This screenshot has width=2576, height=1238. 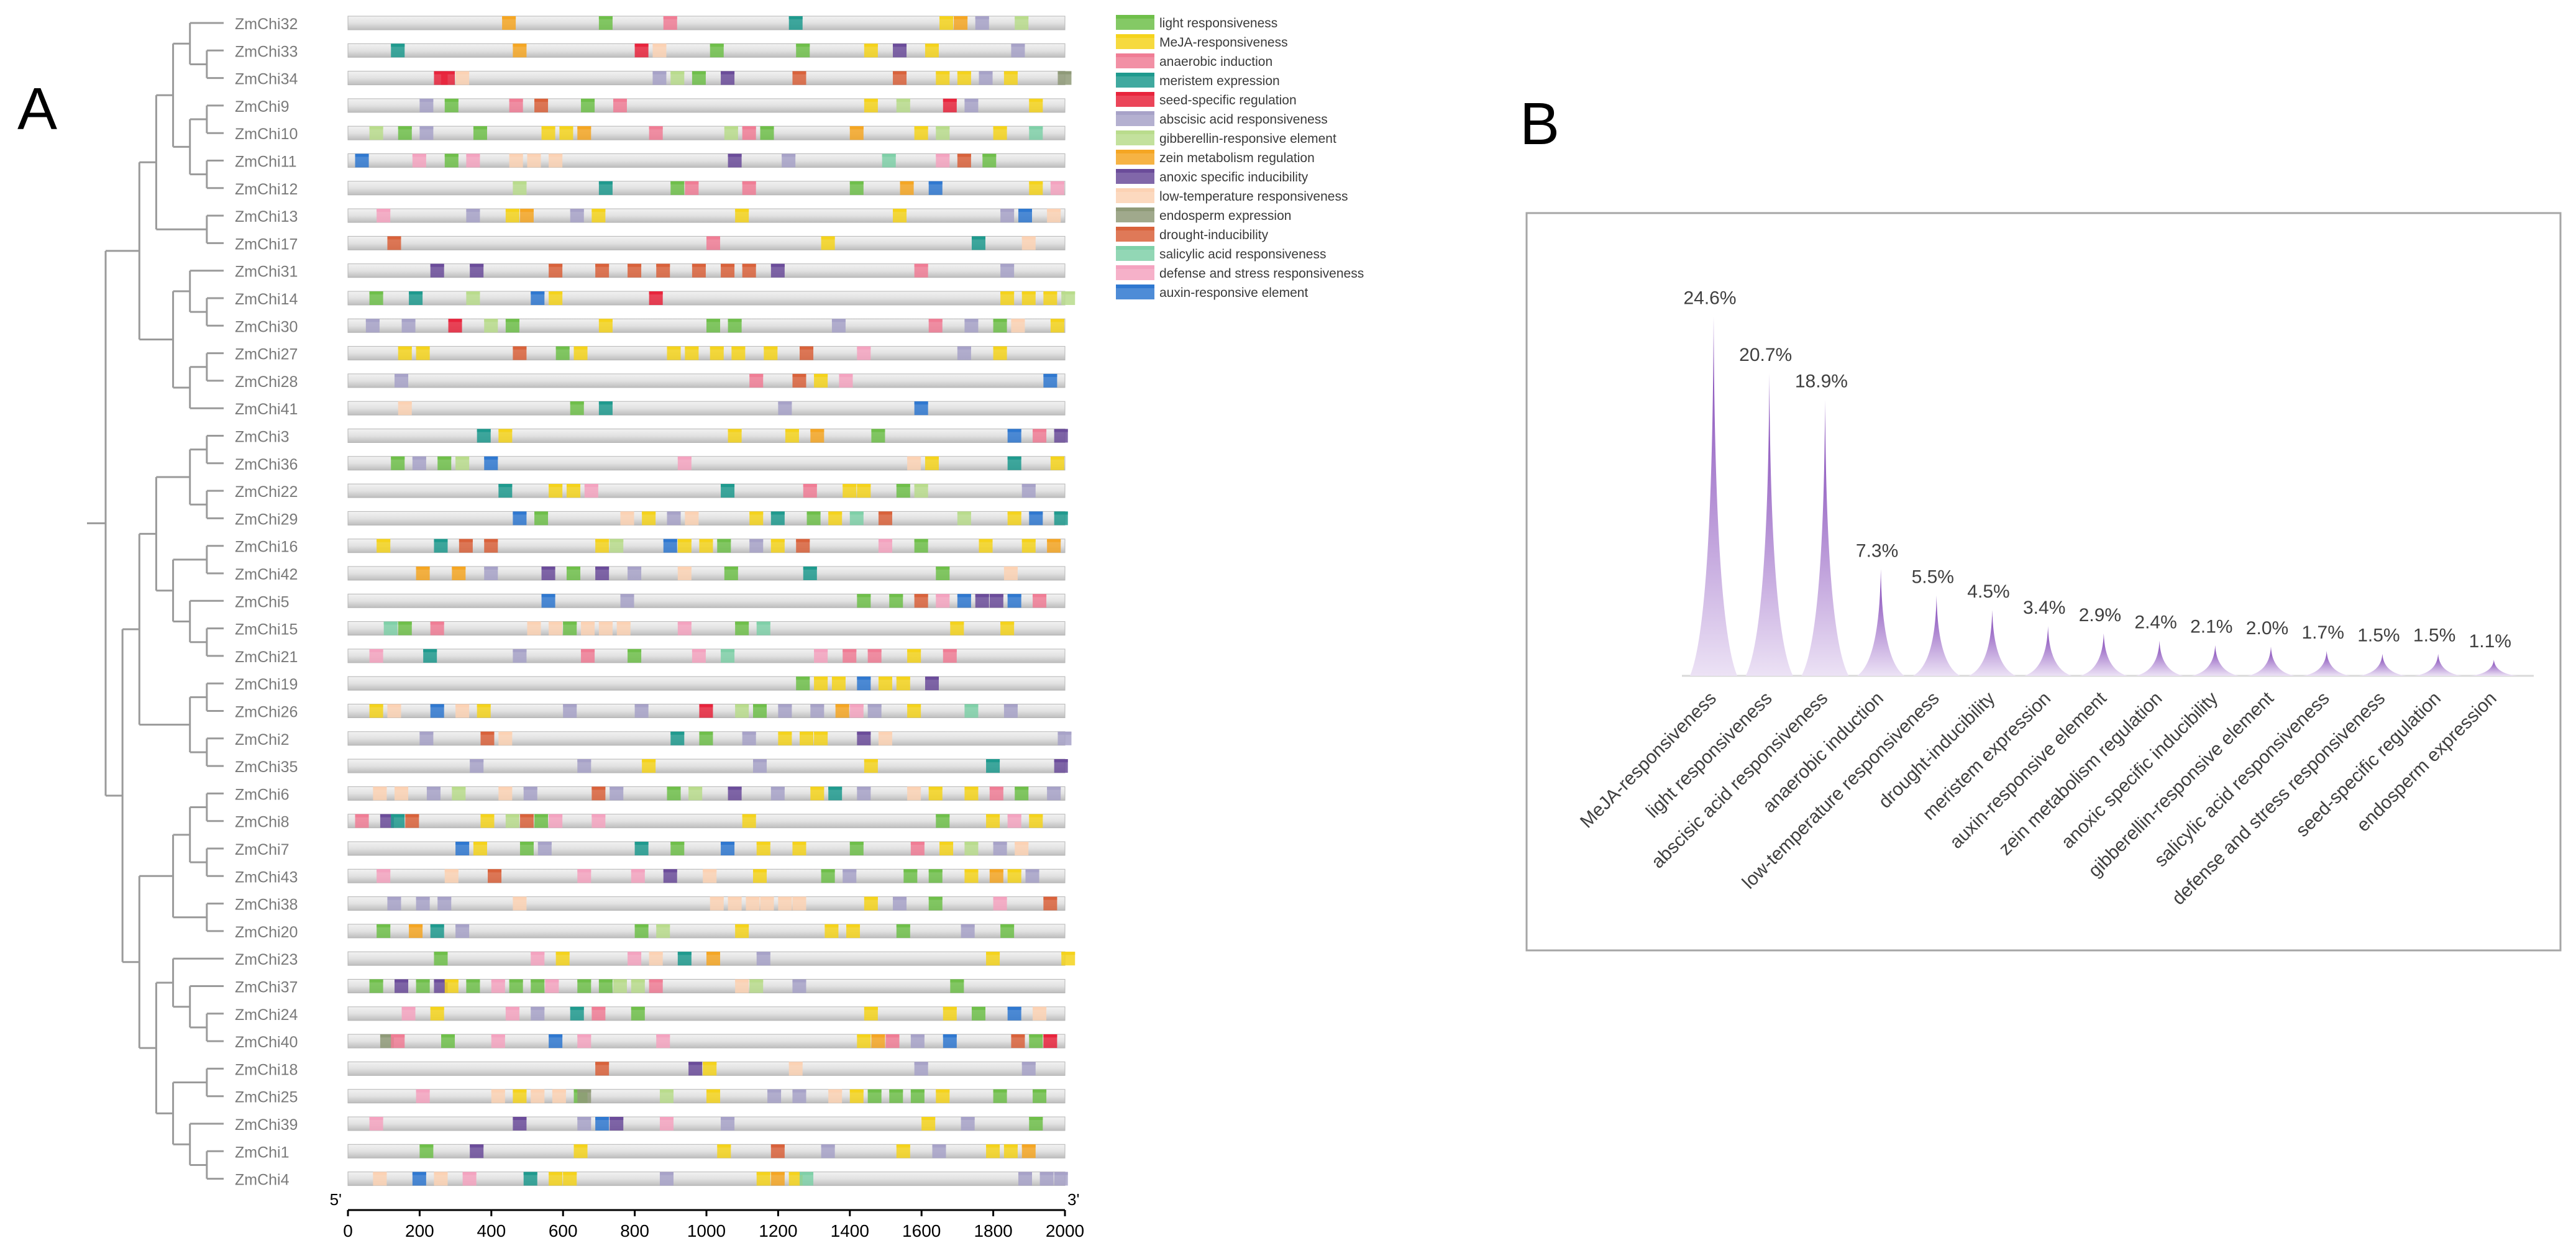 What do you see at coordinates (1203, 215) in the screenshot?
I see `legend-item-endo: endosperm expression` at bounding box center [1203, 215].